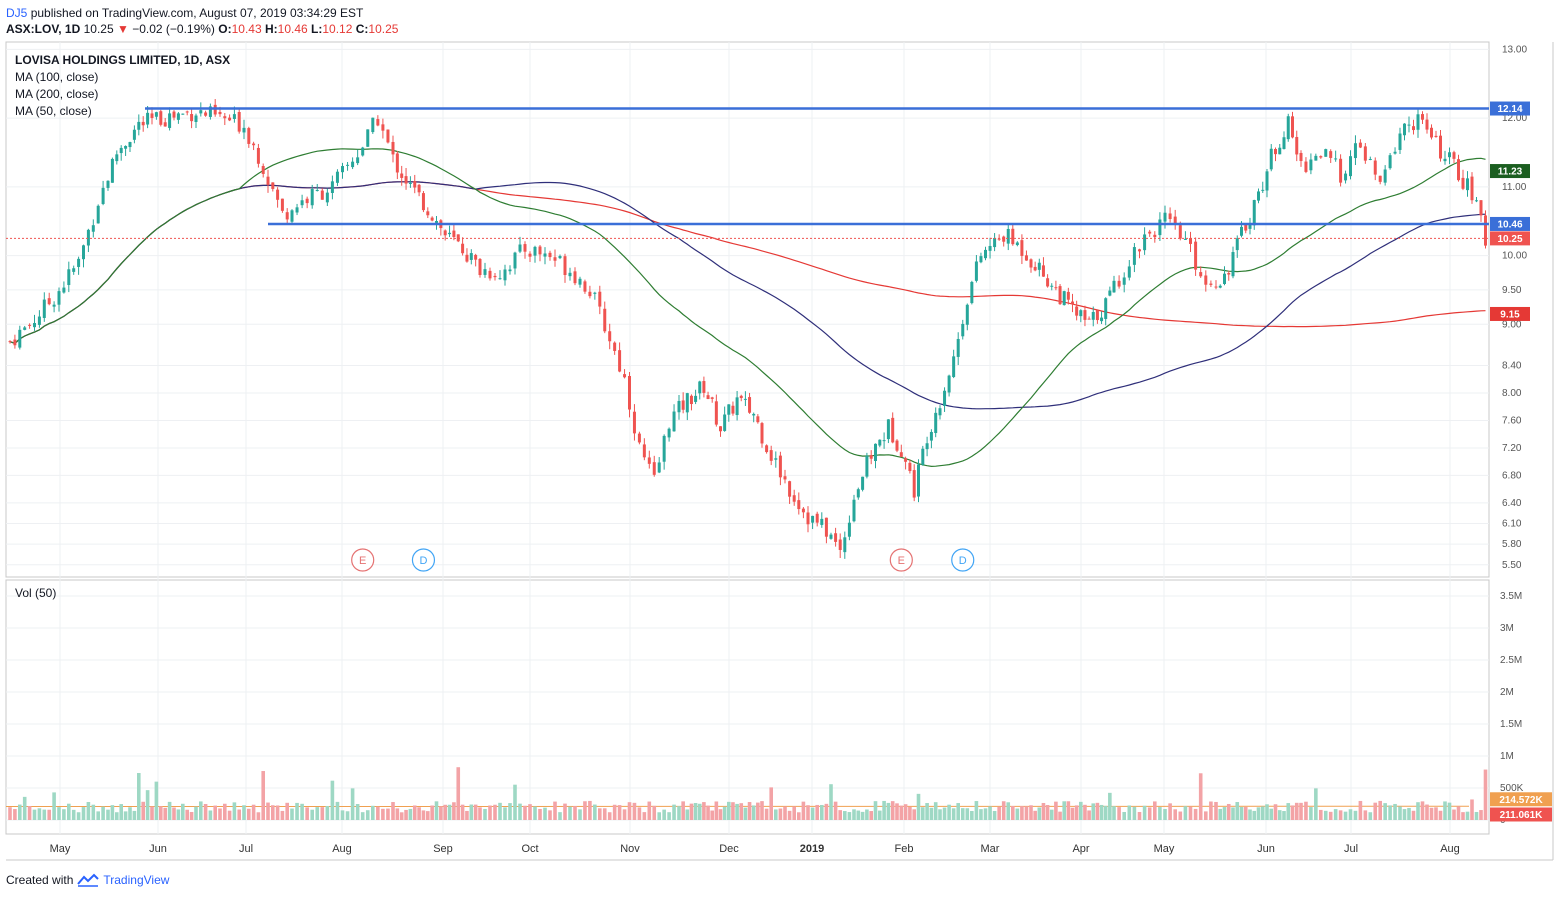 The width and height of the screenshot is (1560, 898). I want to click on price-tick-label: 7.60, so click(1512, 420).